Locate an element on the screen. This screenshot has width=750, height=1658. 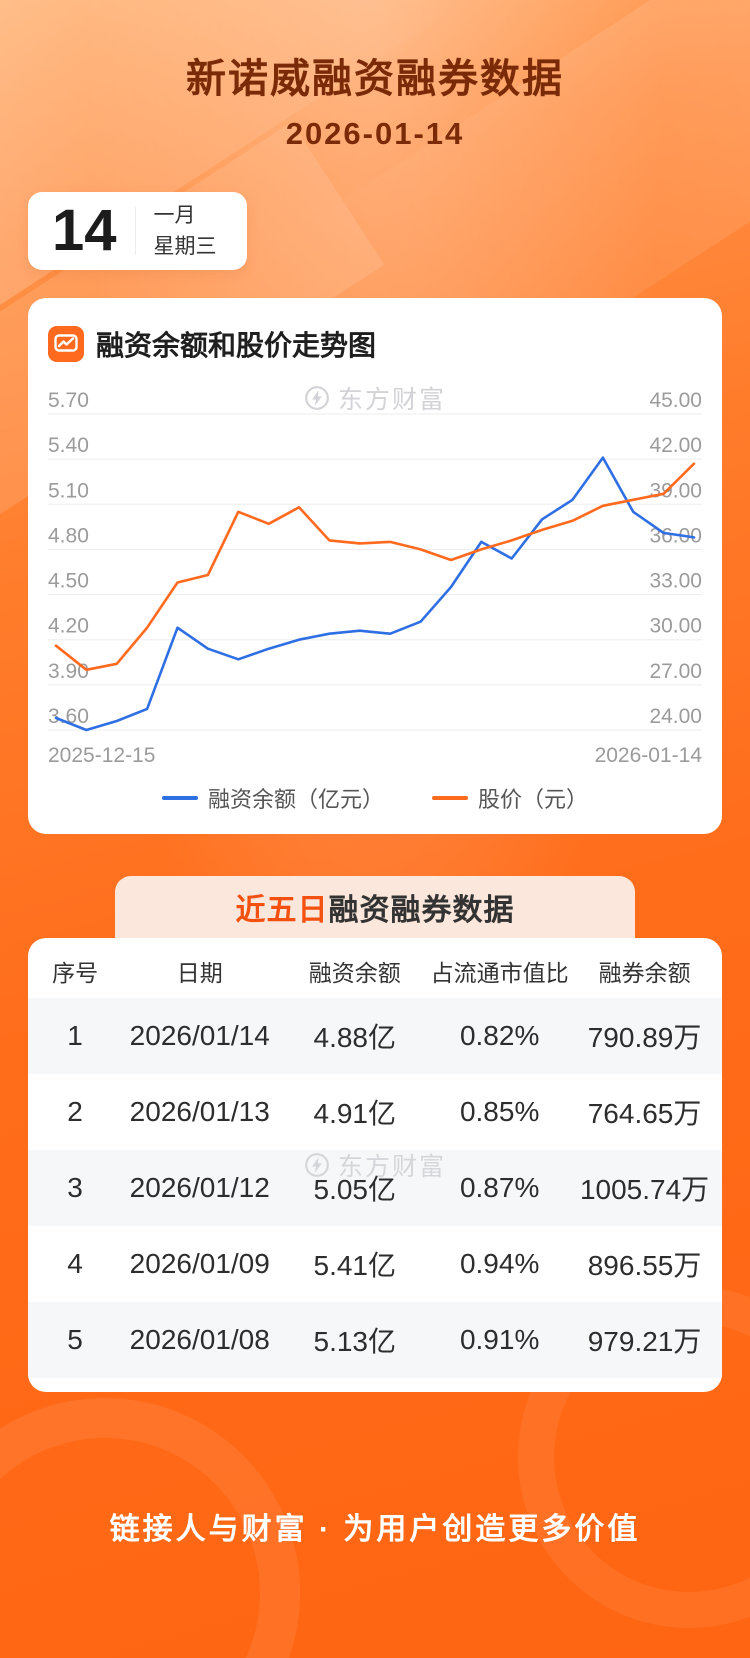
table-section-title: 近五日 融资融券数据 is located at coordinates (375, 907).